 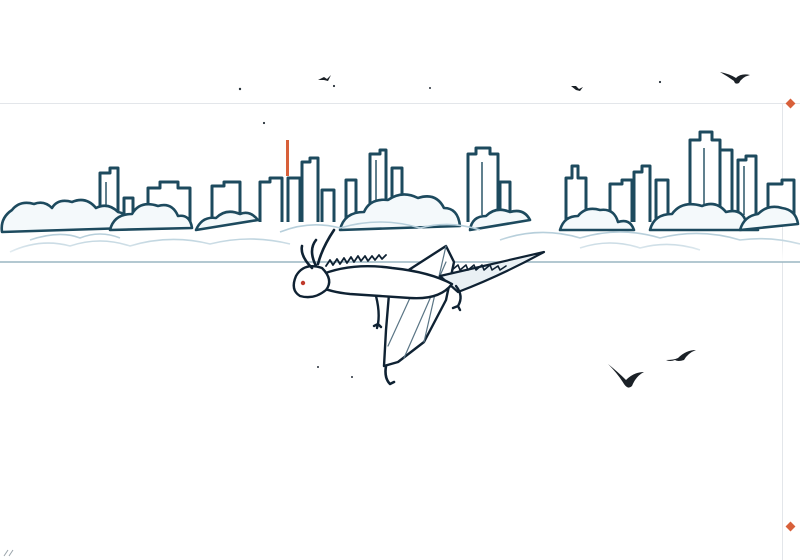 What do you see at coordinates (782, 331) in the screenshot?
I see `frame-right-line` at bounding box center [782, 331].